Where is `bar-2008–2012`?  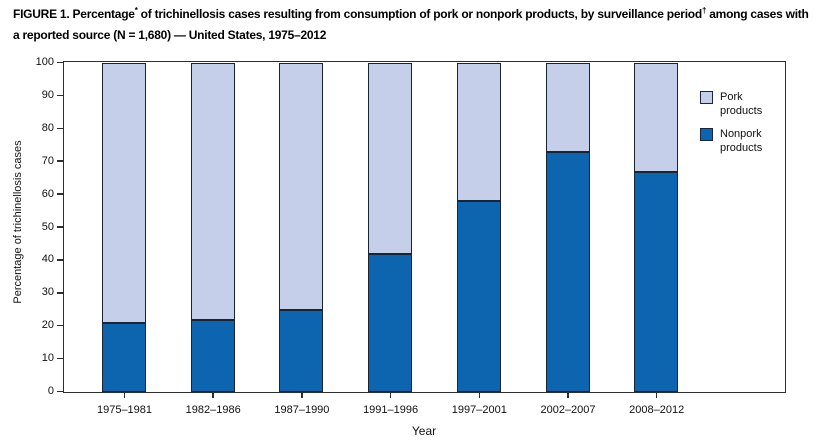 bar-2008–2012 is located at coordinates (656, 227).